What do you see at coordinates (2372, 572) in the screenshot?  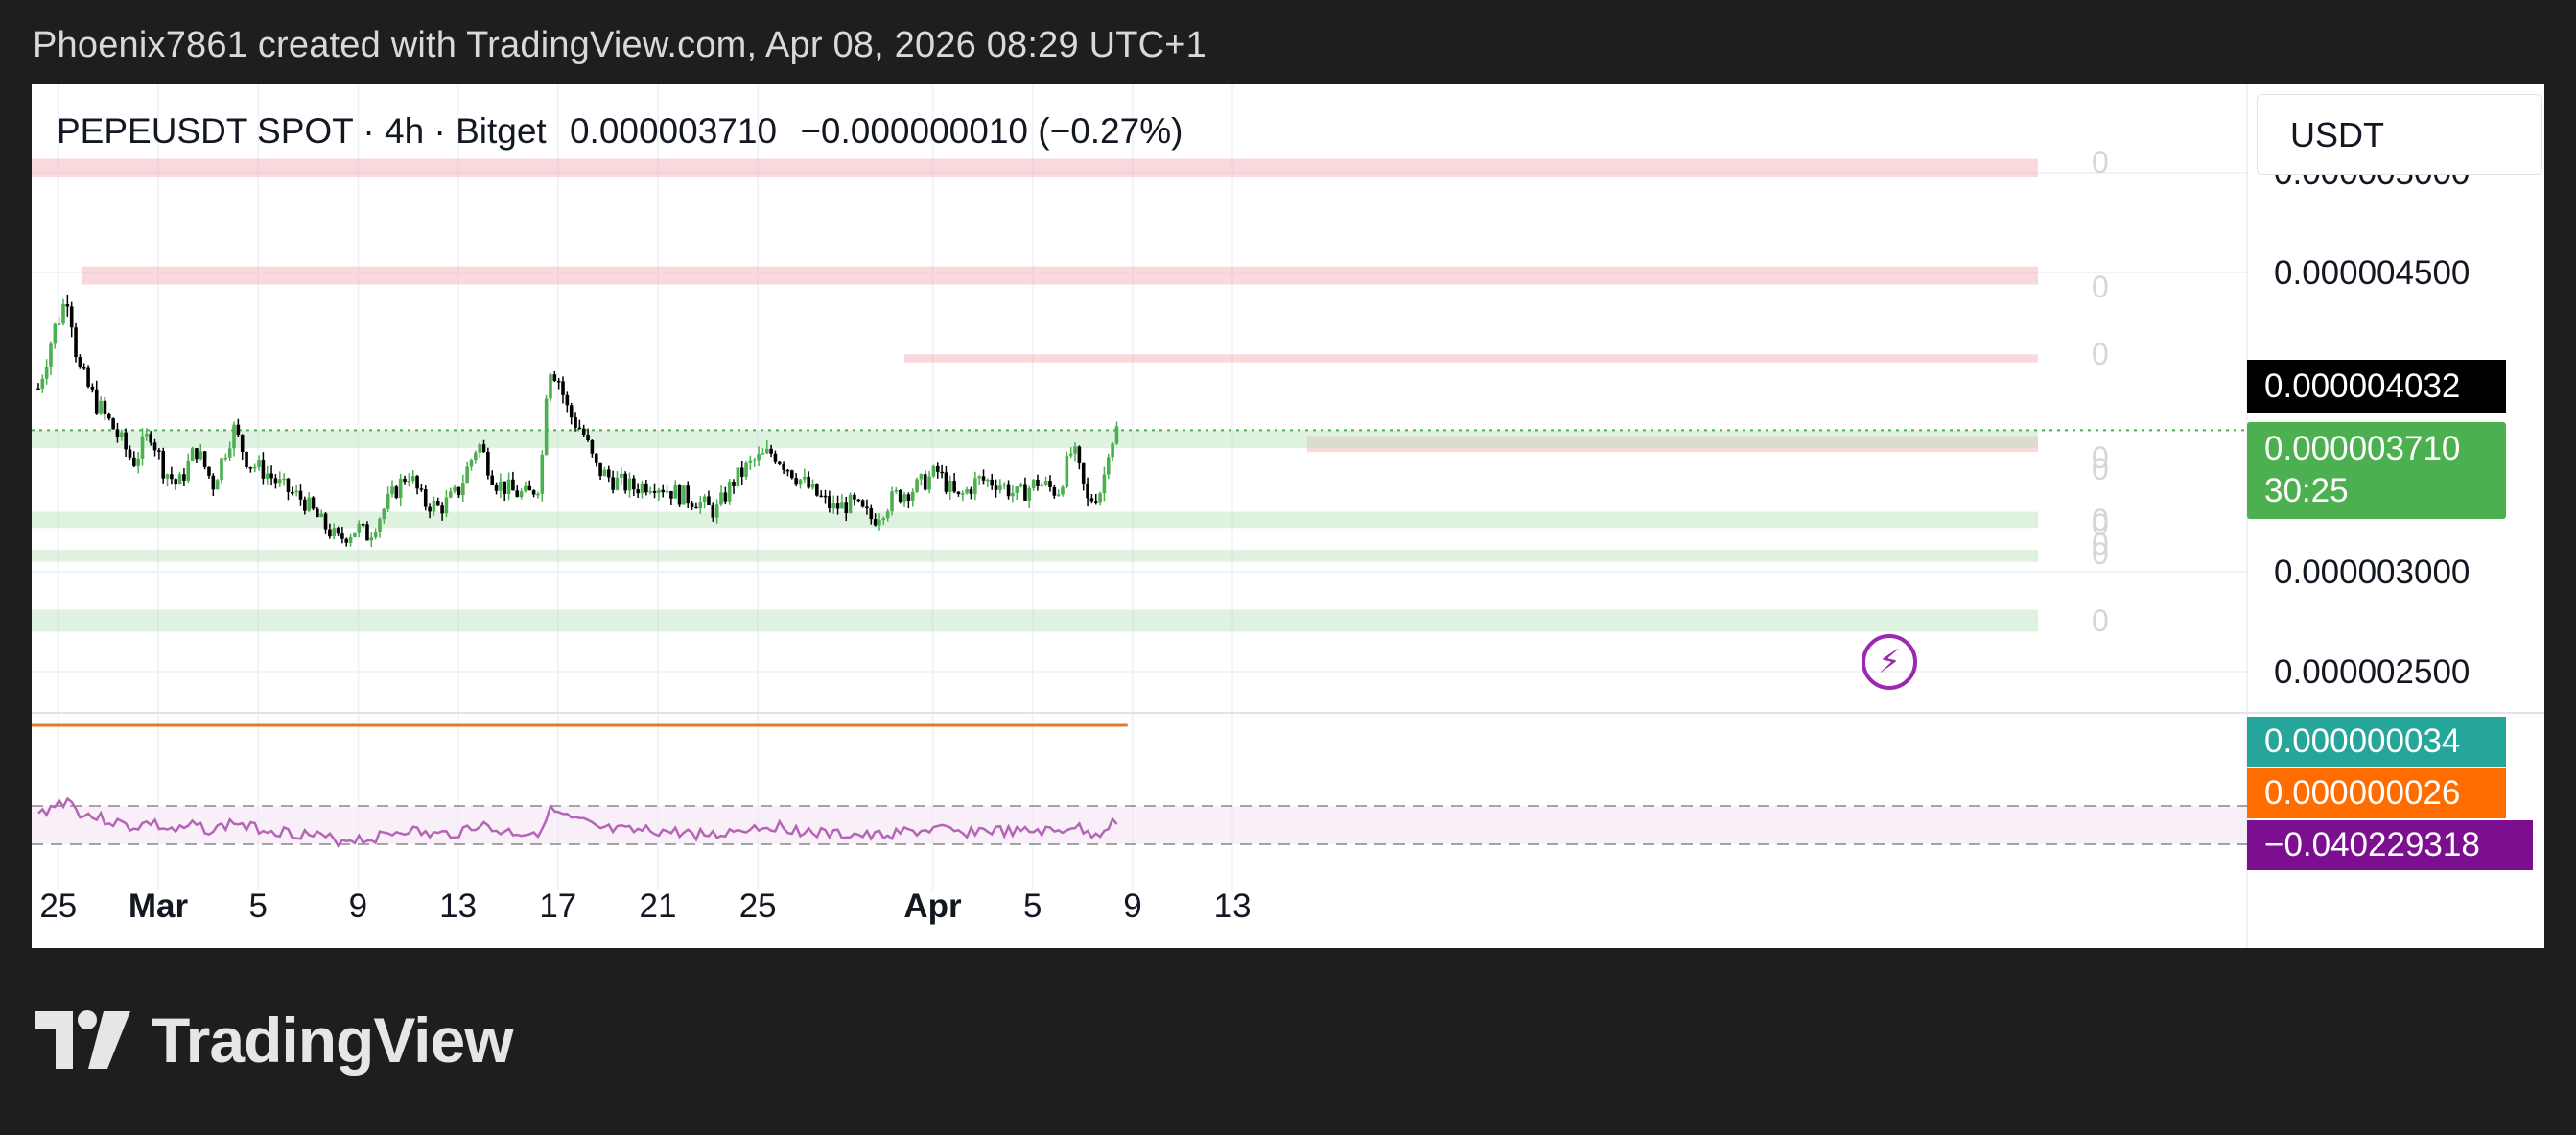 I see `y-tick-label: 0.000003000` at bounding box center [2372, 572].